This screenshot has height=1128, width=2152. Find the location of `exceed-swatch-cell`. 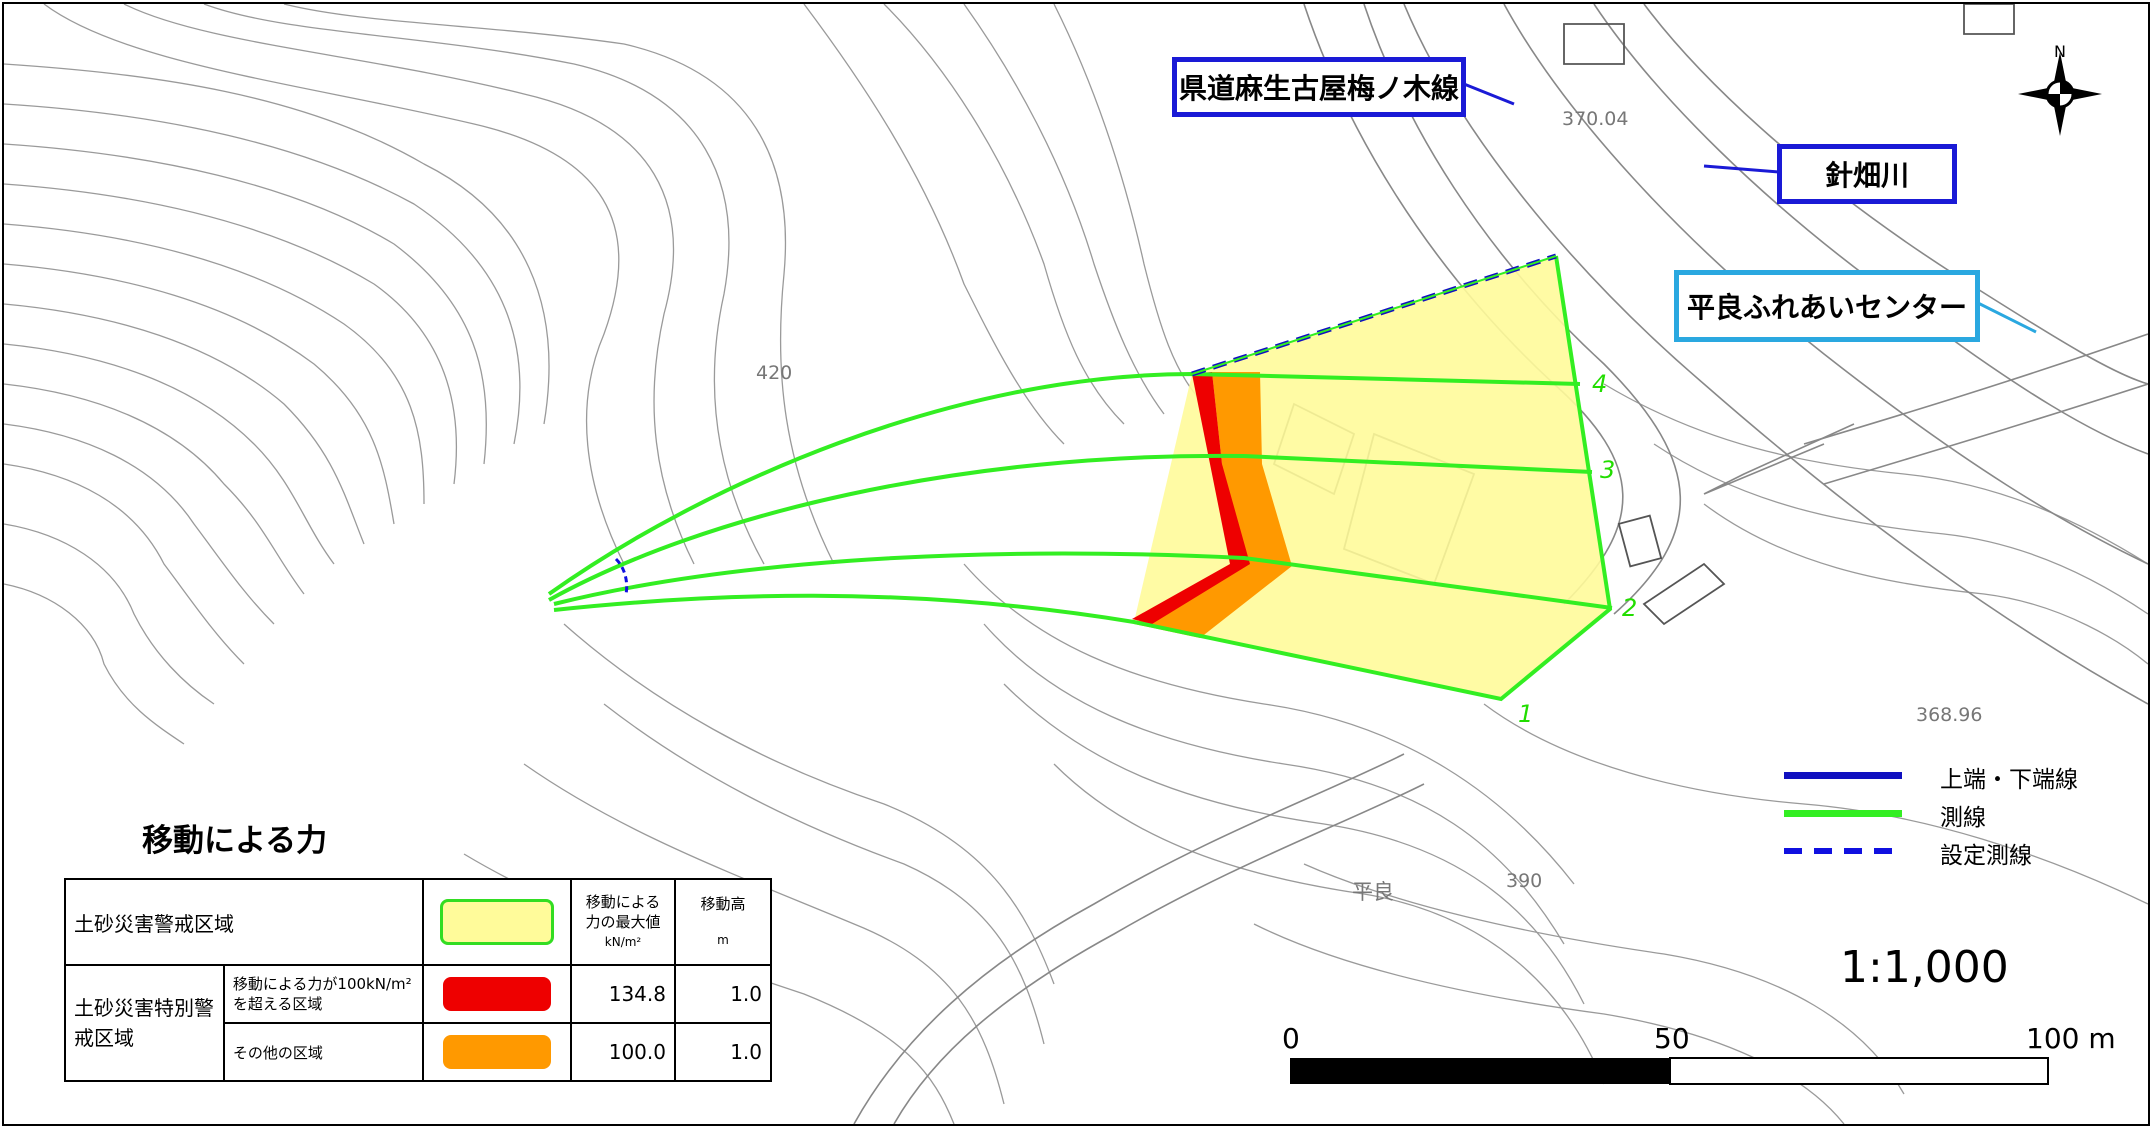

exceed-swatch-cell is located at coordinates (497, 994).